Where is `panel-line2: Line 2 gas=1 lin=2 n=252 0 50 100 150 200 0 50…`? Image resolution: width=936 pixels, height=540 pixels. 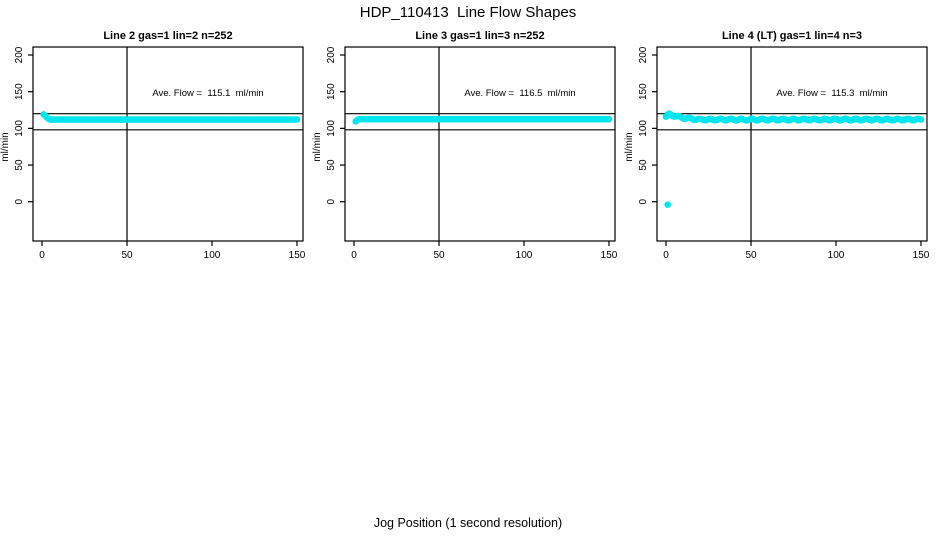
panel-line2: Line 2 gas=1 lin=2 n=252 0 50 100 150 200 0 50… is located at coordinates (156, 145).